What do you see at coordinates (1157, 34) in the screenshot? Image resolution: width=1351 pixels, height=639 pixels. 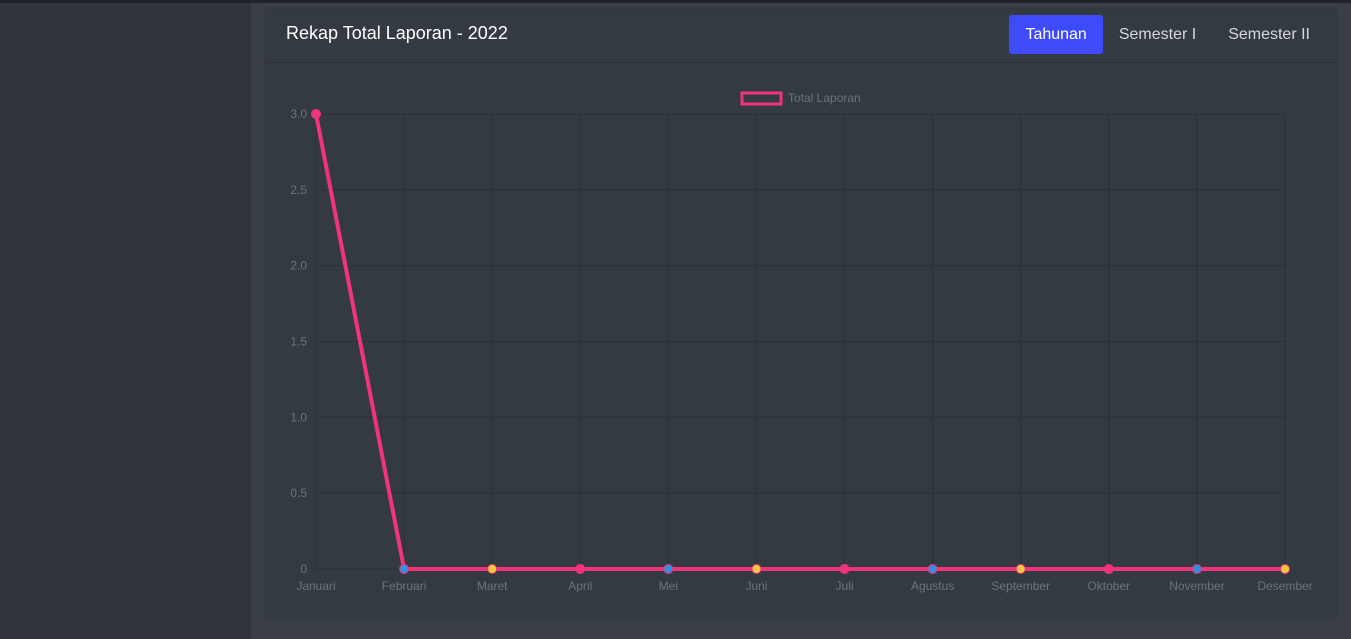 I see `tab-semester-1: Semester I` at bounding box center [1157, 34].